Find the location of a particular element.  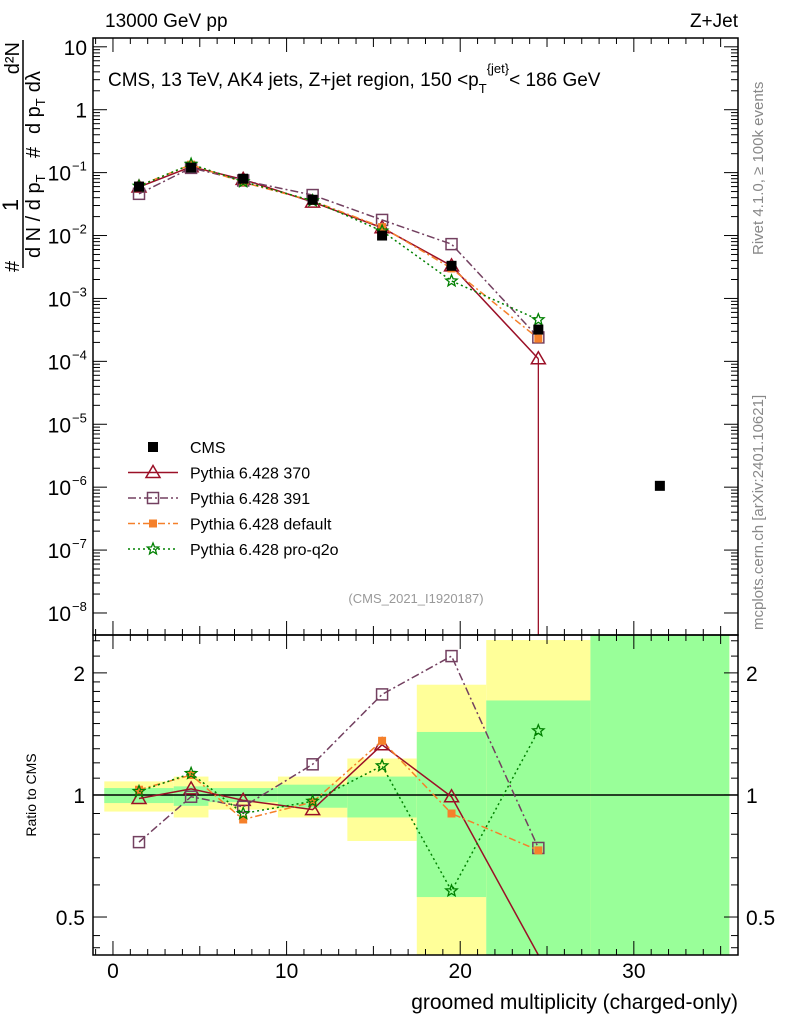

y-label-denominator-2: d pTdλ is located at coordinates (35, 102).